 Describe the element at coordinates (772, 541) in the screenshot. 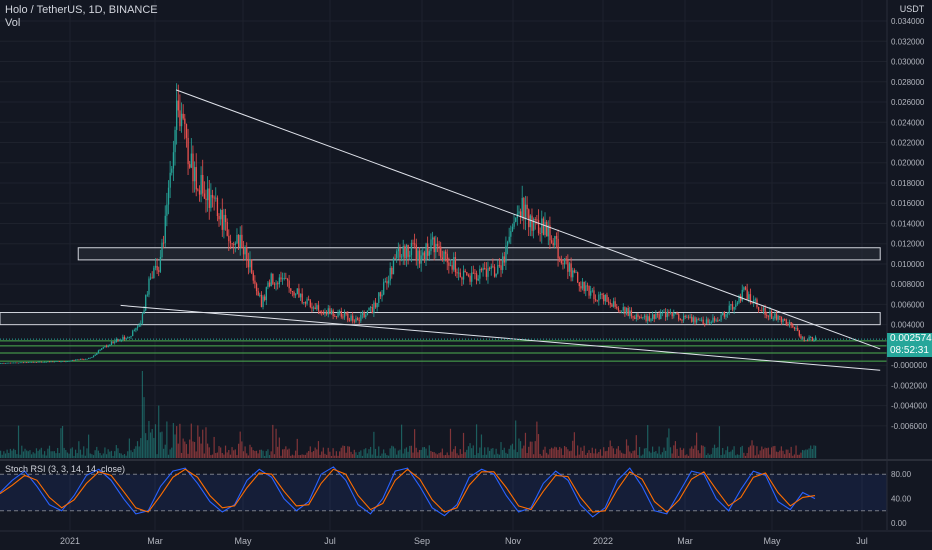

I see `x-tick-label: May` at that location.